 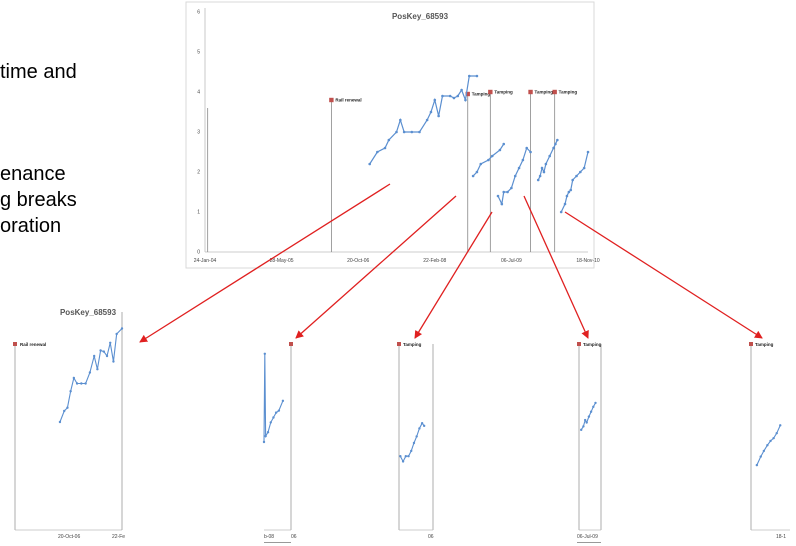 What do you see at coordinates (291, 344) in the screenshot?
I see `zoom2-event-marker` at bounding box center [291, 344].